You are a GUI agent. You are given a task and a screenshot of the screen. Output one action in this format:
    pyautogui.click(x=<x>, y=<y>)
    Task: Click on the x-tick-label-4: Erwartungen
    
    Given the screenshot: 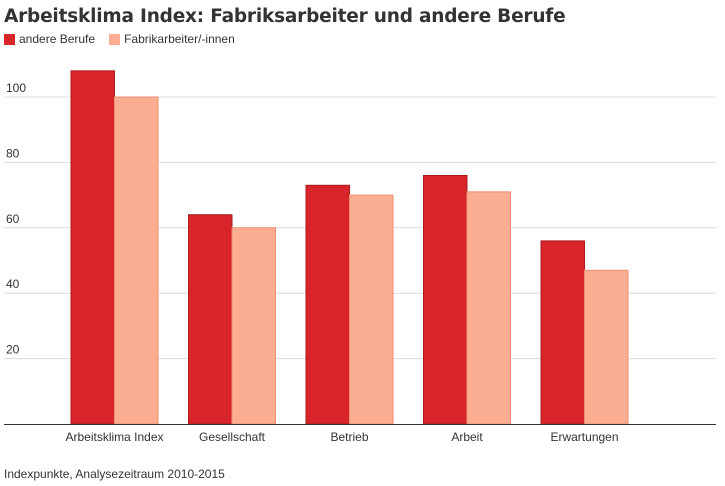 What is the action you would take?
    pyautogui.click(x=584, y=437)
    